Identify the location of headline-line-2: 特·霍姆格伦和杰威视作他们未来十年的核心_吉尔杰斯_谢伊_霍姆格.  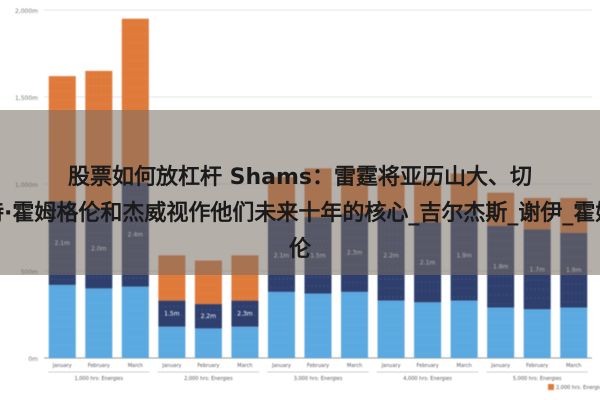
(300, 213).